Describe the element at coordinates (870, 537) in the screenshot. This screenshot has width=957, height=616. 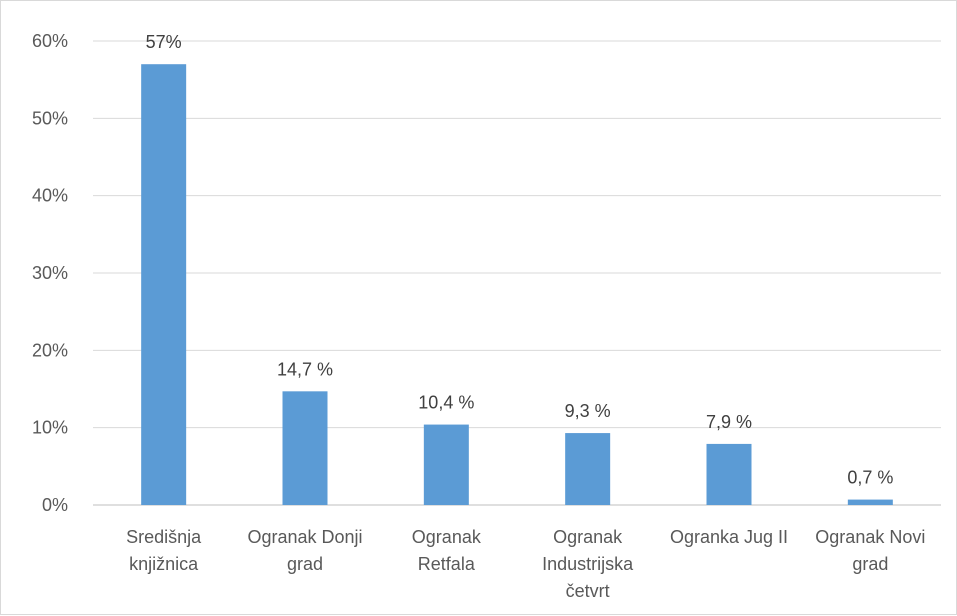
I see `category-label: Ogranak Novi` at that location.